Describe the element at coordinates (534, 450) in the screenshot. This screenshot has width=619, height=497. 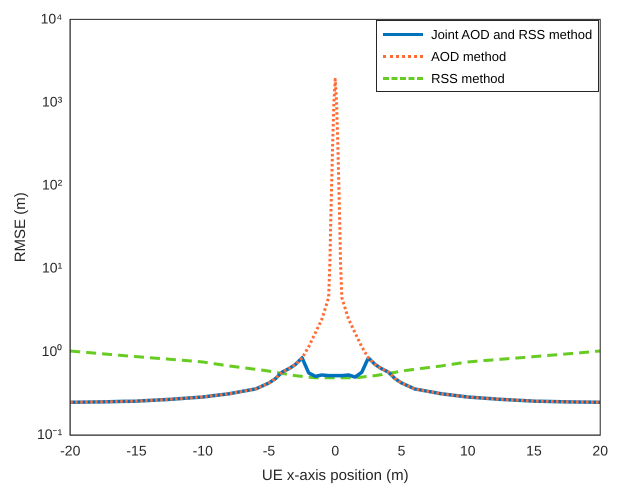
I see `x-tick-label: 15` at that location.